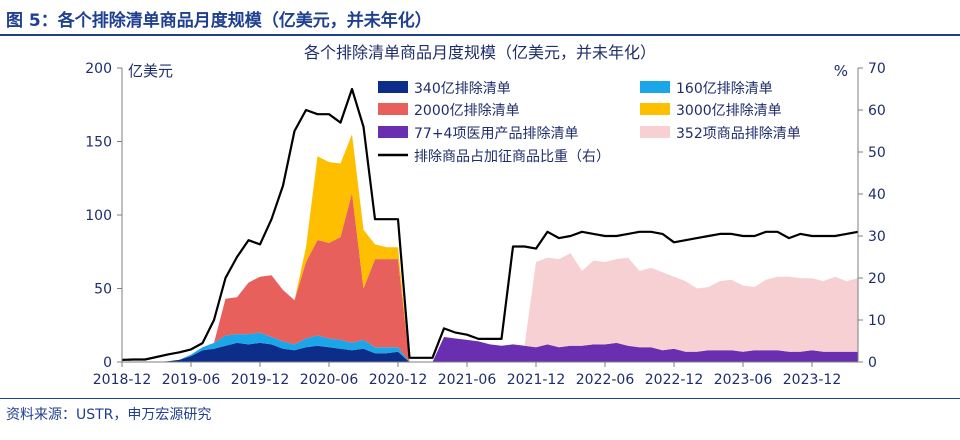  Describe the element at coordinates (877, 279) in the screenshot. I see `y-right-tick-label: 20` at that location.